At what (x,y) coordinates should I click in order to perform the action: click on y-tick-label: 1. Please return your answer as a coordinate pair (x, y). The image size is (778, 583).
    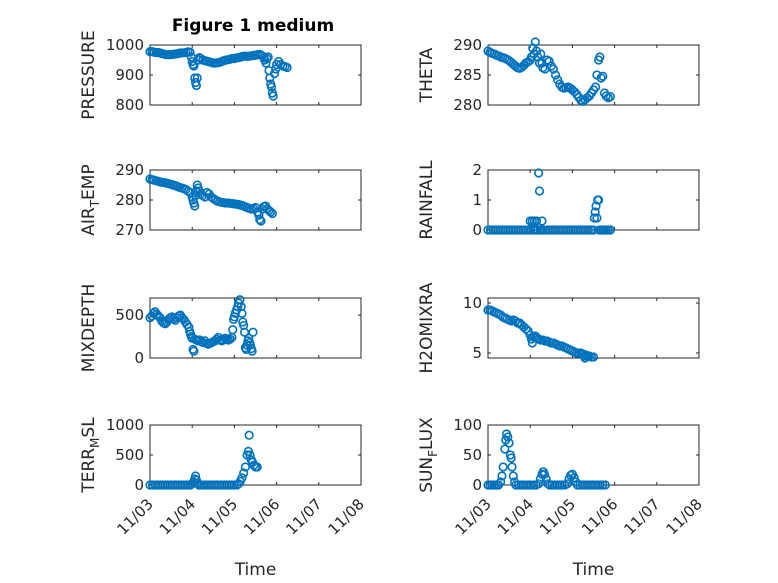
    Looking at the image, I should click on (477, 200).